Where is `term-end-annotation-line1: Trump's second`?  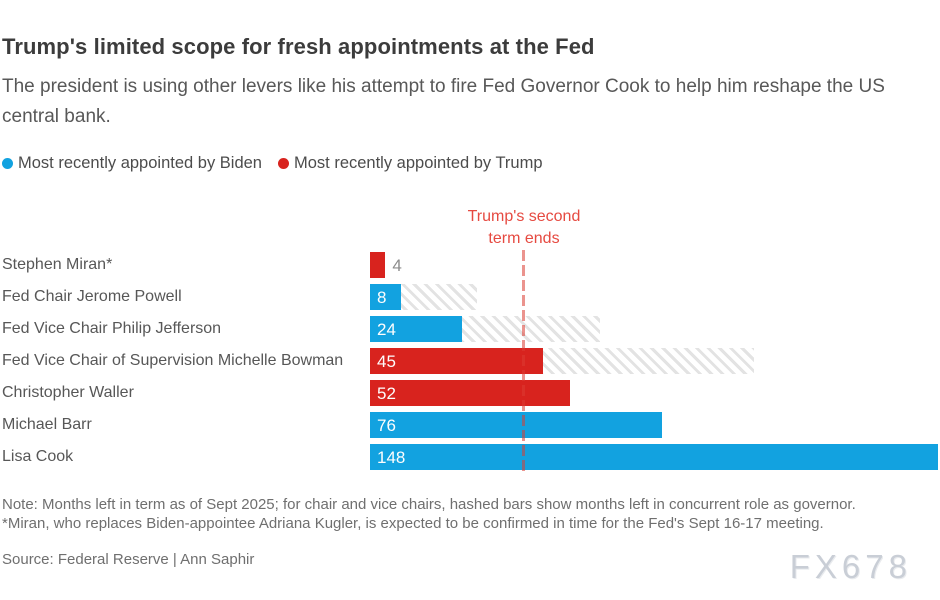 term-end-annotation-line1: Trump's second is located at coordinates (524, 216).